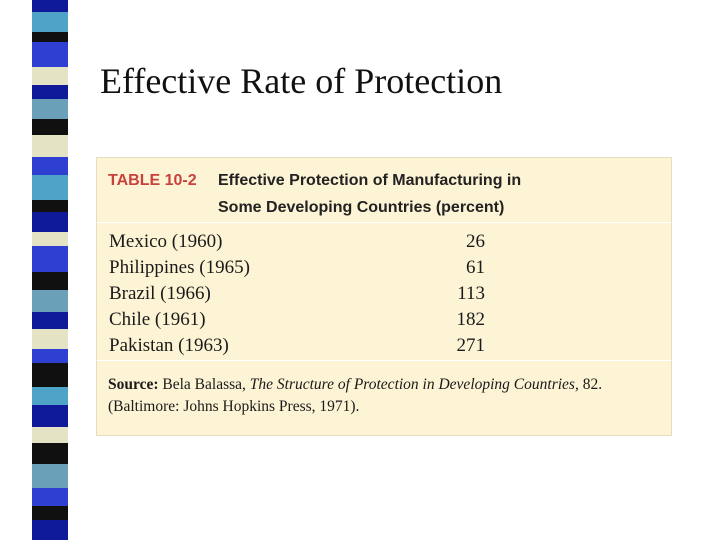 The width and height of the screenshot is (720, 540). Describe the element at coordinates (301, 81) in the screenshot. I see `slide-title: Effective Rate of Protection` at that location.